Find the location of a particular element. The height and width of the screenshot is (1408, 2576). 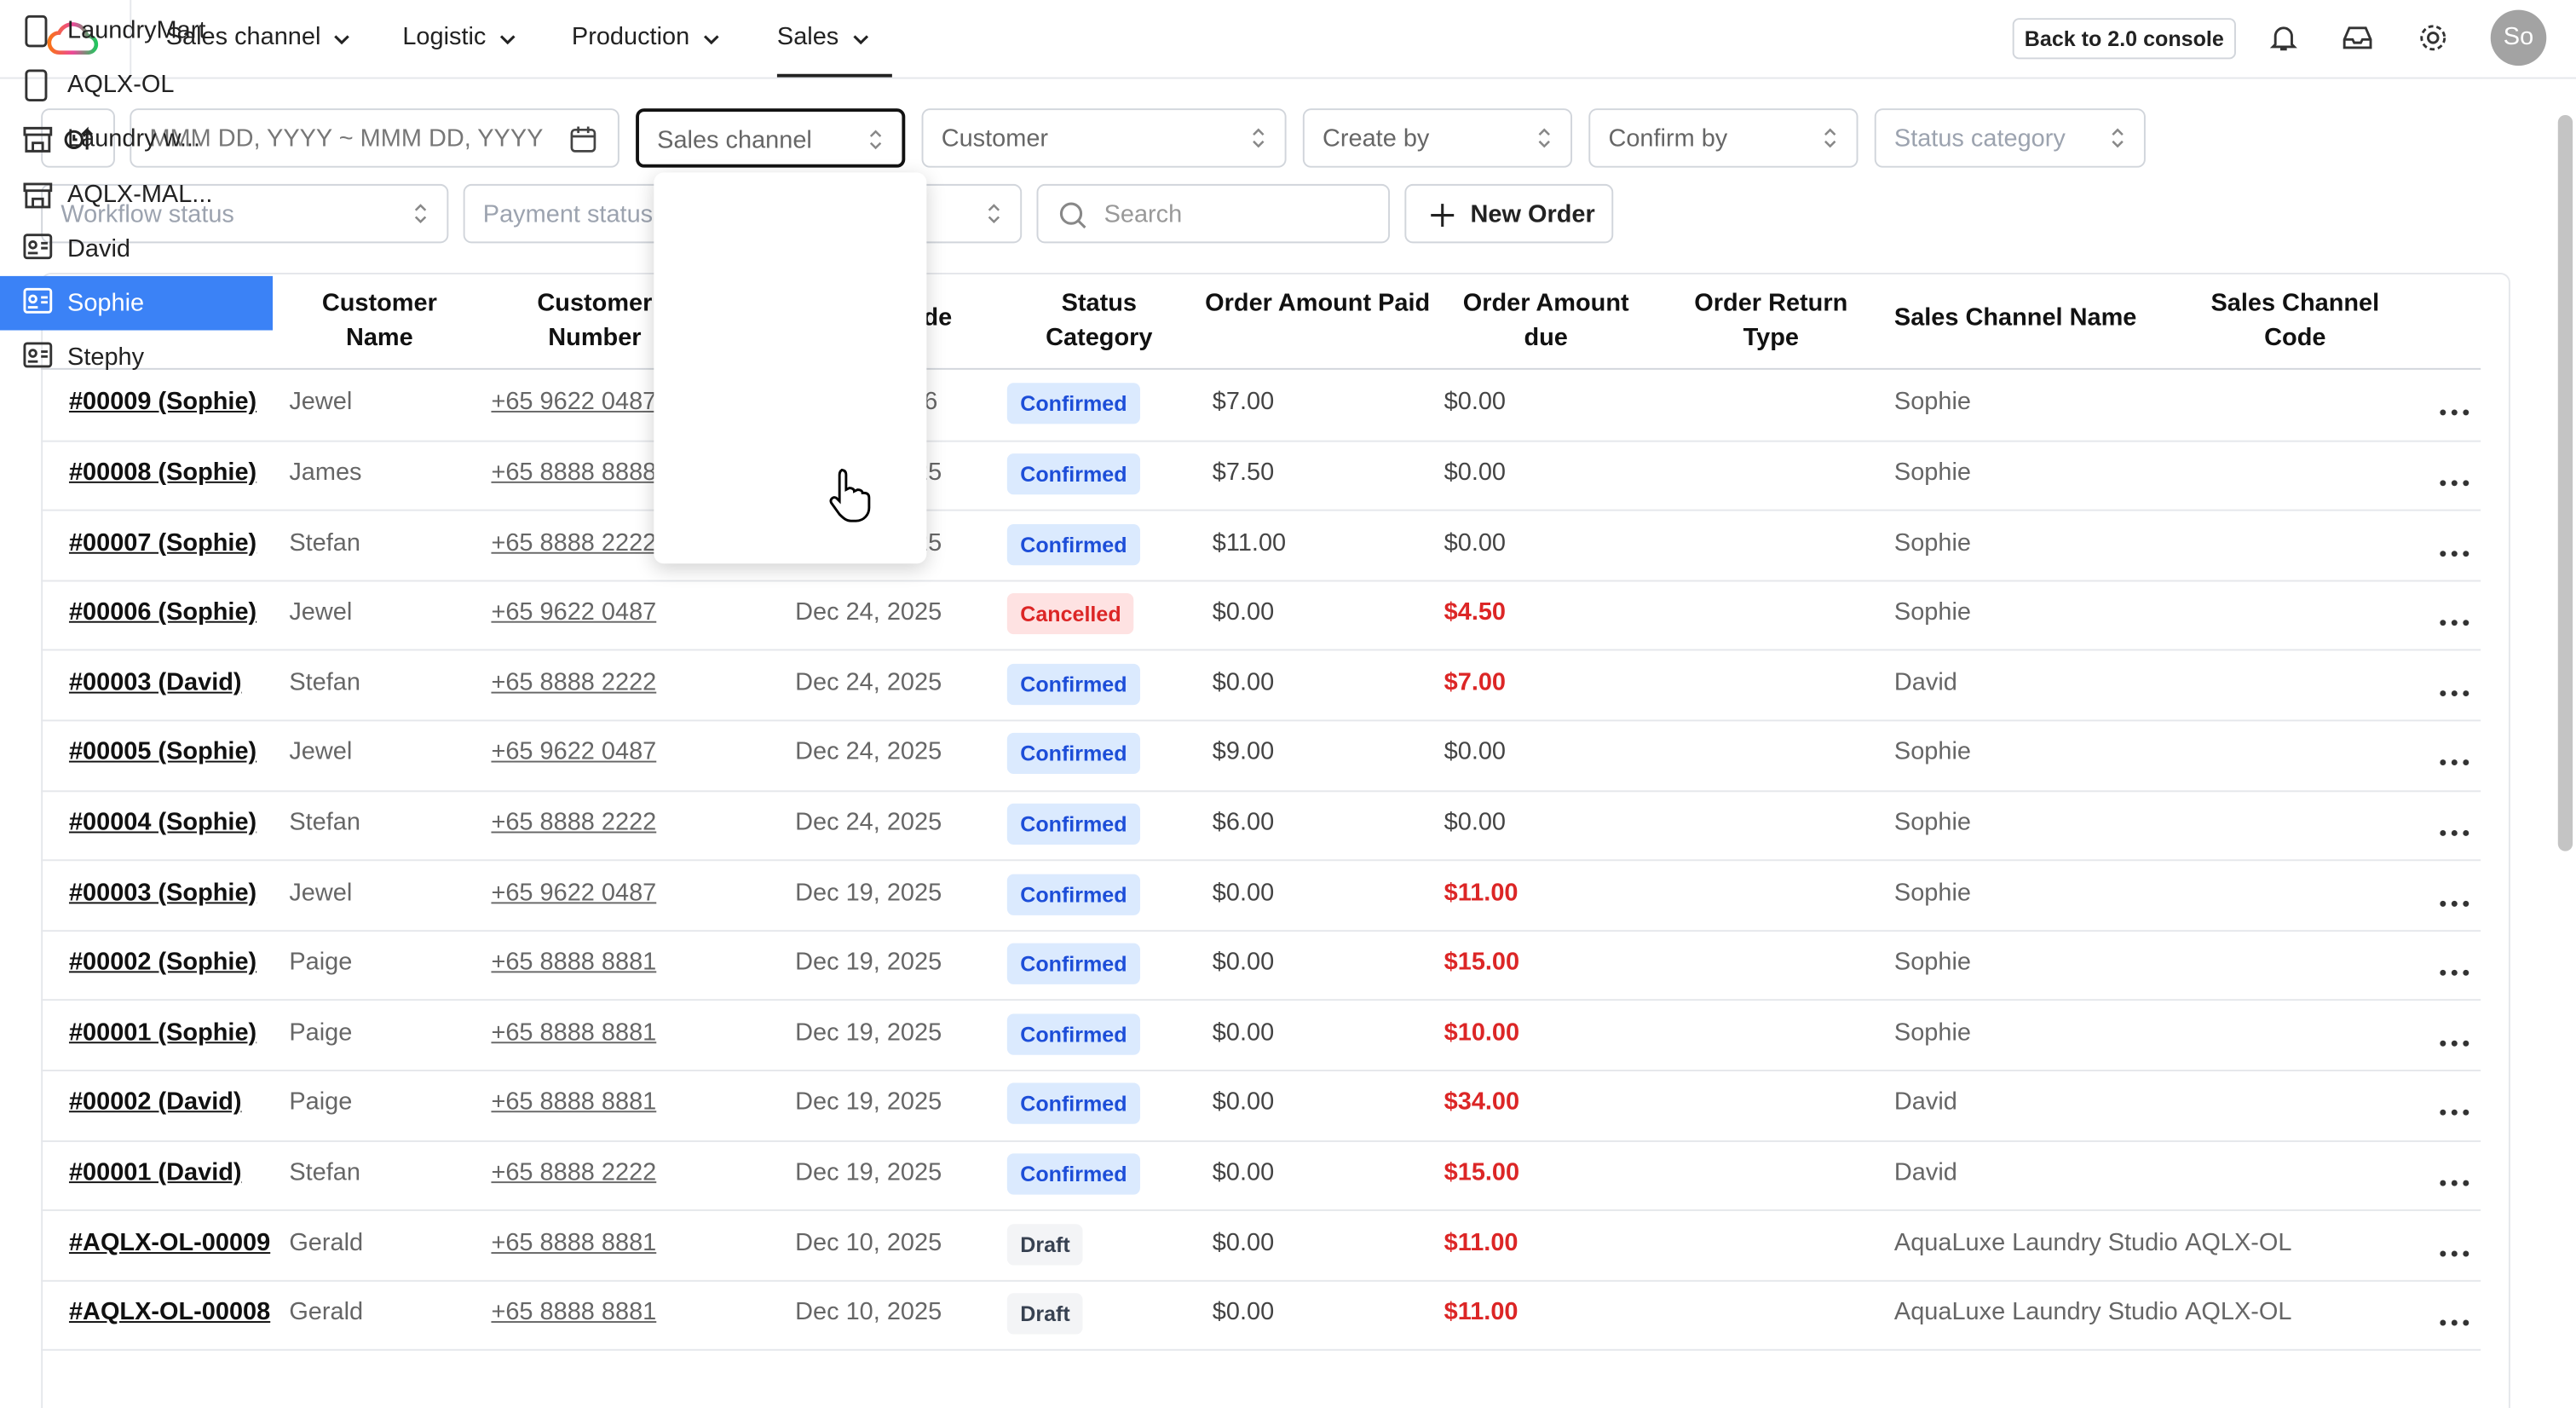

search-input: Search is located at coordinates (1213, 214).